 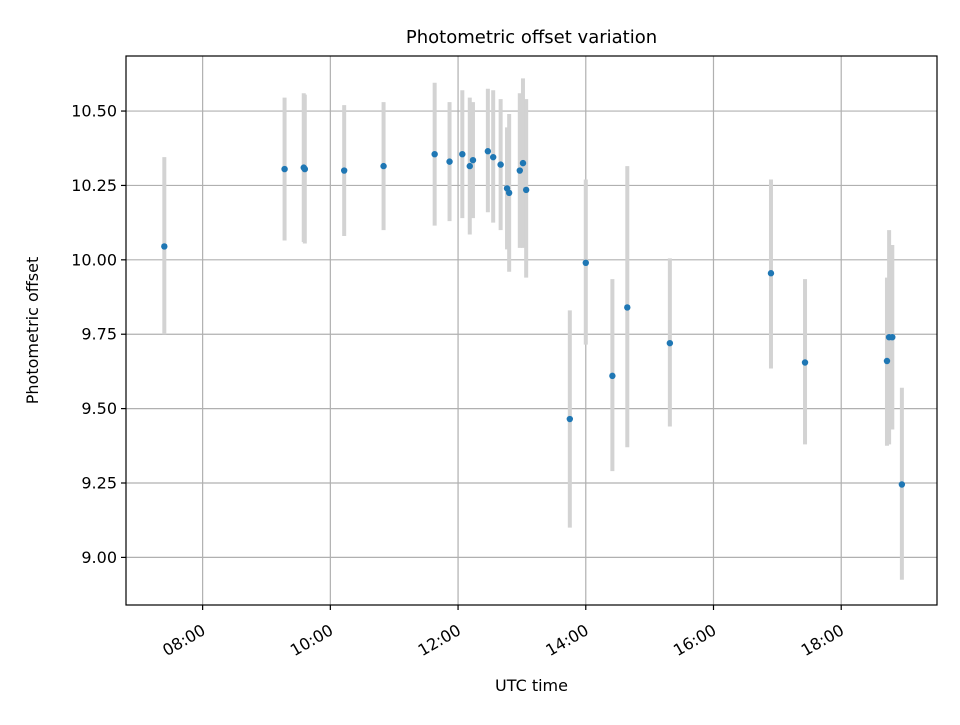 I want to click on y-tick-label: 9.25, so click(x=99, y=483).